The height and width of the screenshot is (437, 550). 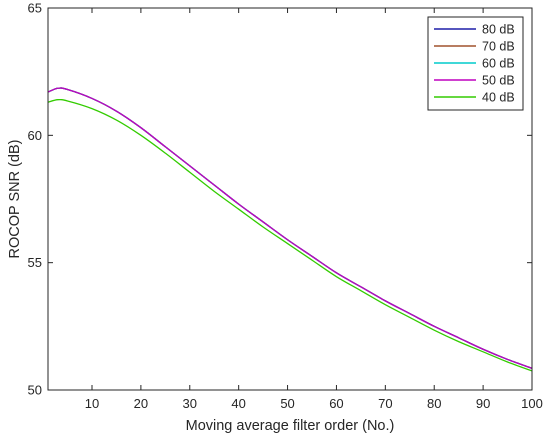 I want to click on legend-label-2: 60 dB, so click(x=498, y=64).